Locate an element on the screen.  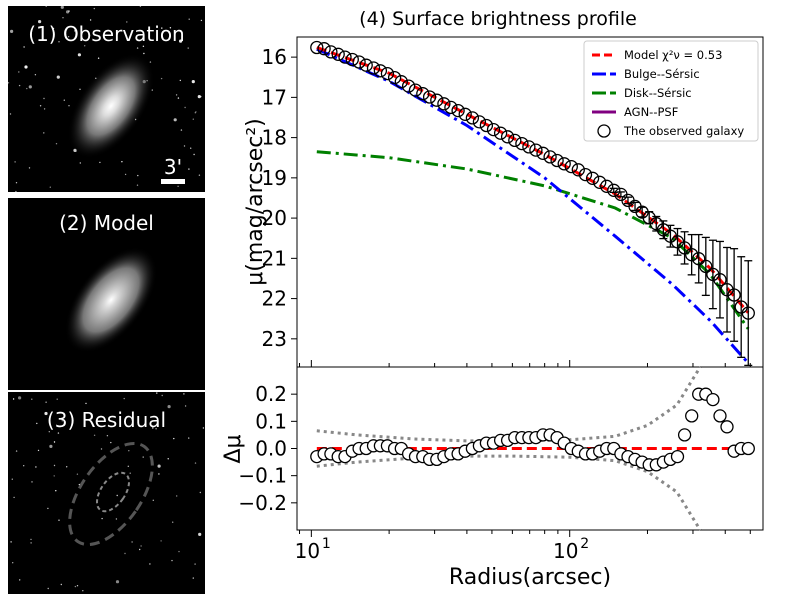
residual-ring is located at coordinates (111, 494).